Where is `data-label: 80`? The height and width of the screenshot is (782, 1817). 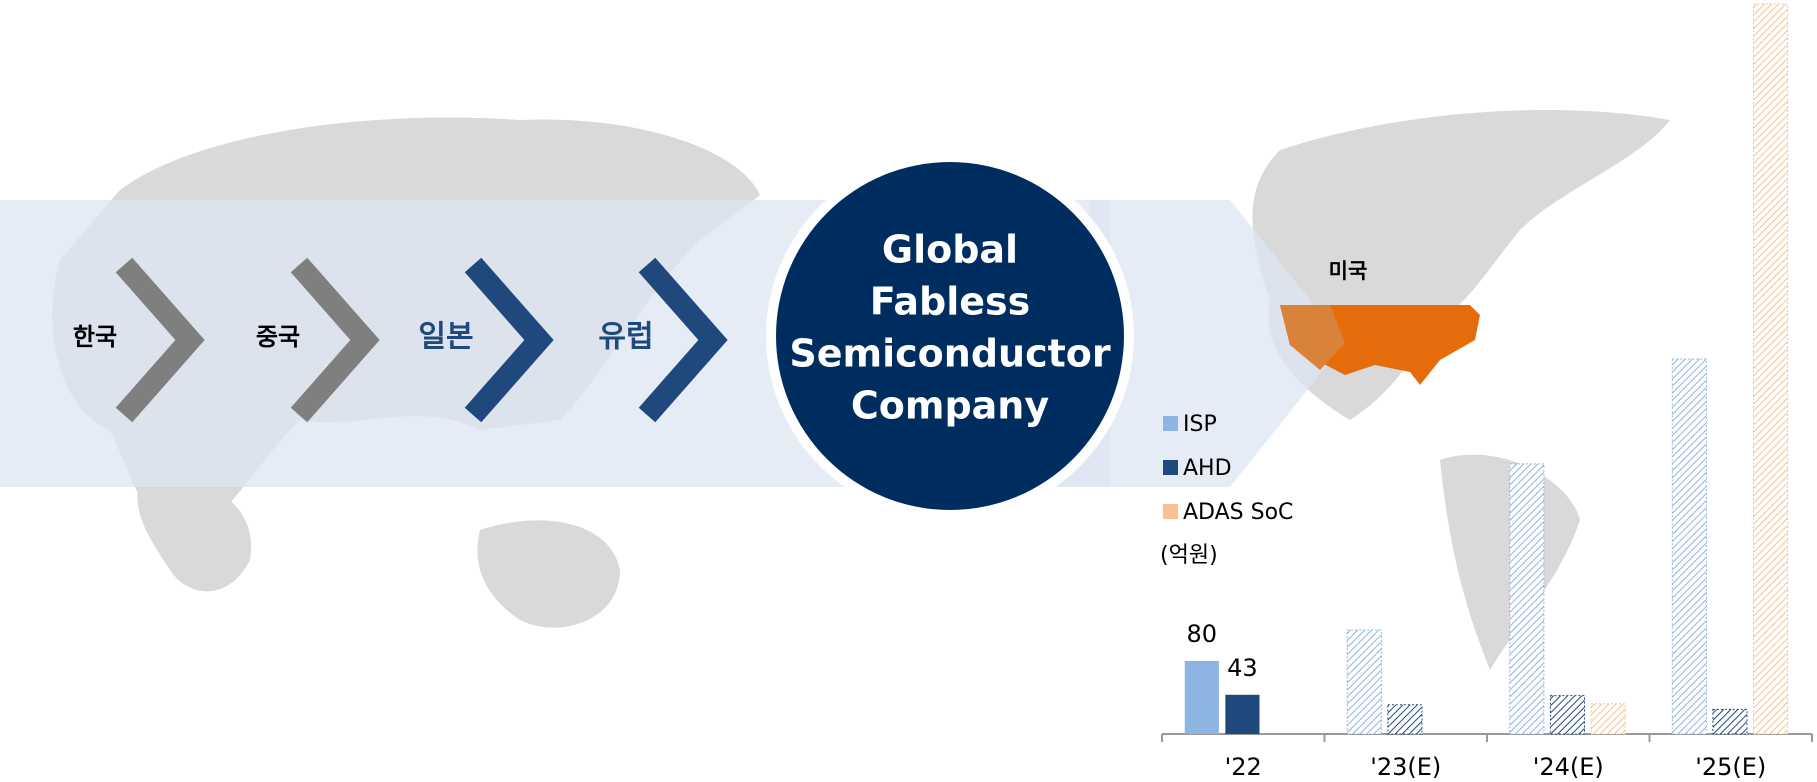 data-label: 80 is located at coordinates (1202, 634).